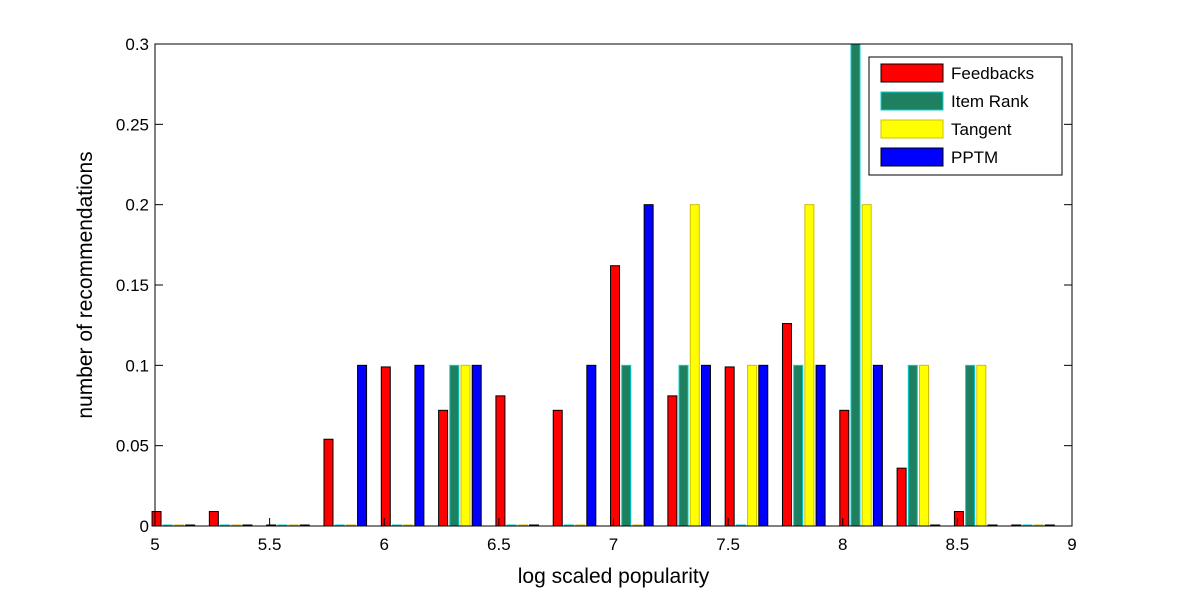 The height and width of the screenshot is (591, 1183). What do you see at coordinates (728, 544) in the screenshot?
I see `x-tick-label: 7.5` at bounding box center [728, 544].